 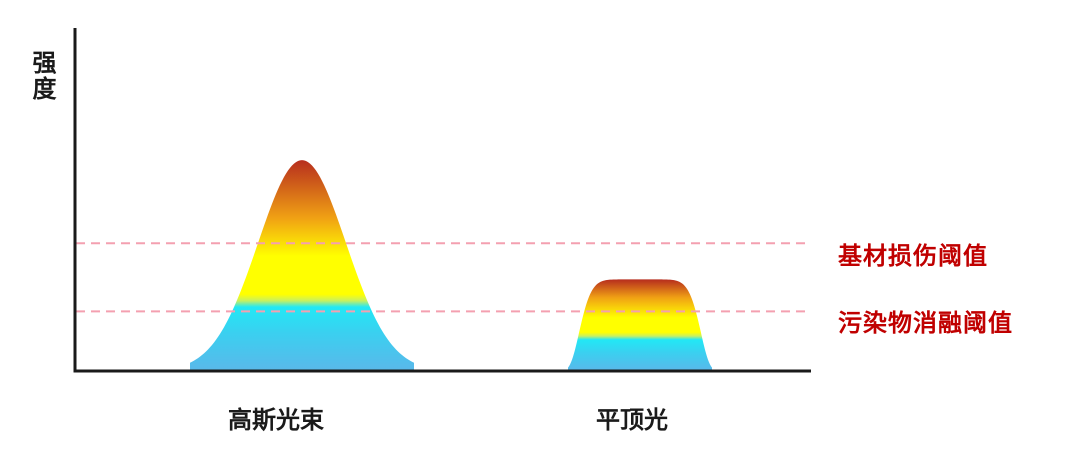 What do you see at coordinates (276, 420) in the screenshot?
I see `gaussian-beam-label: 高斯光束` at bounding box center [276, 420].